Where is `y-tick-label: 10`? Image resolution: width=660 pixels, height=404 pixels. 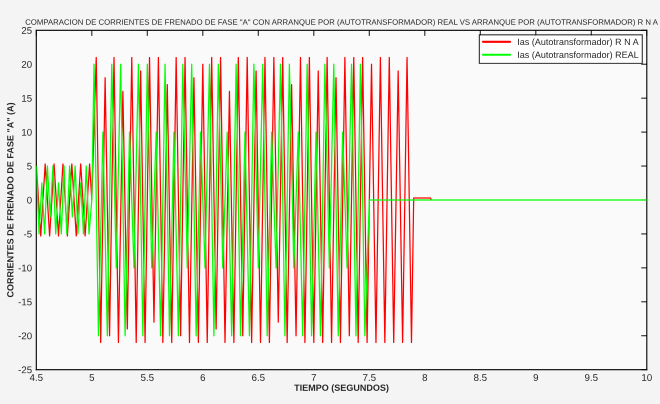 y-tick-label: 10 is located at coordinates (27, 132).